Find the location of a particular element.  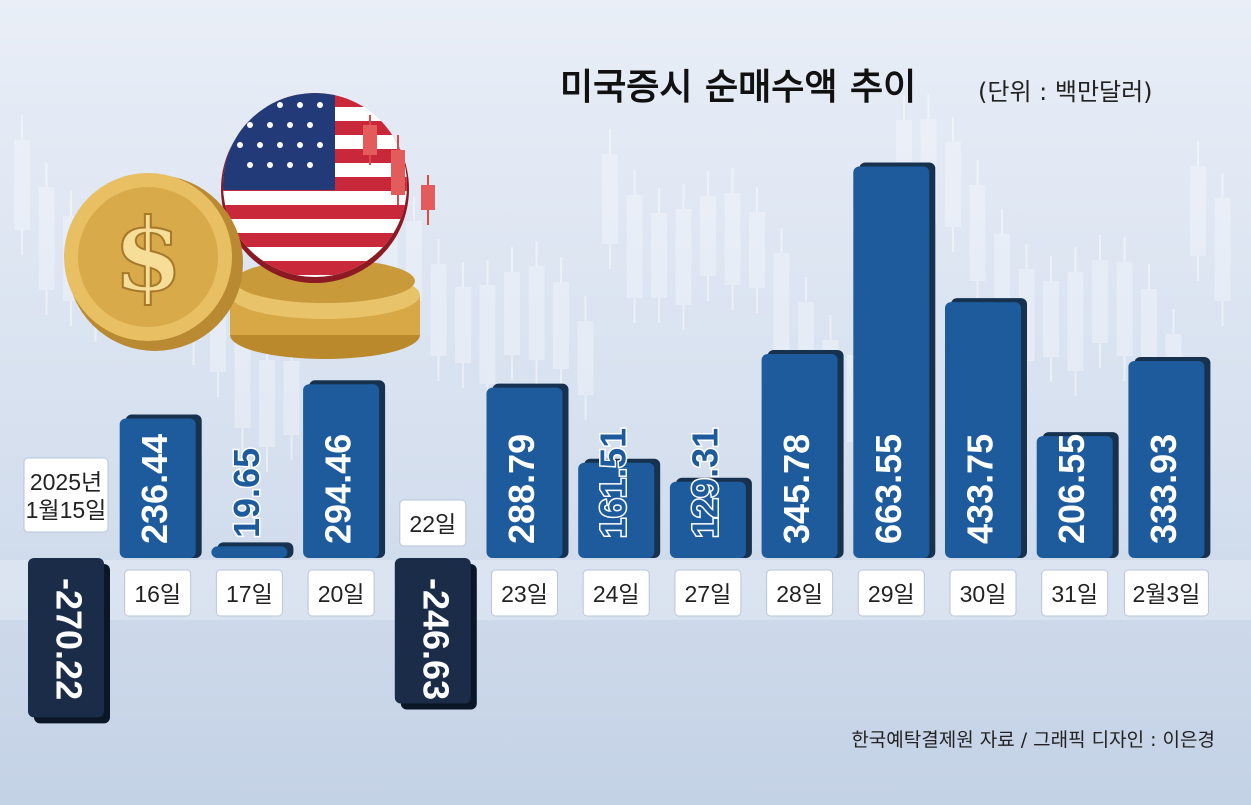

category-text: 29일 is located at coordinates (891, 594).